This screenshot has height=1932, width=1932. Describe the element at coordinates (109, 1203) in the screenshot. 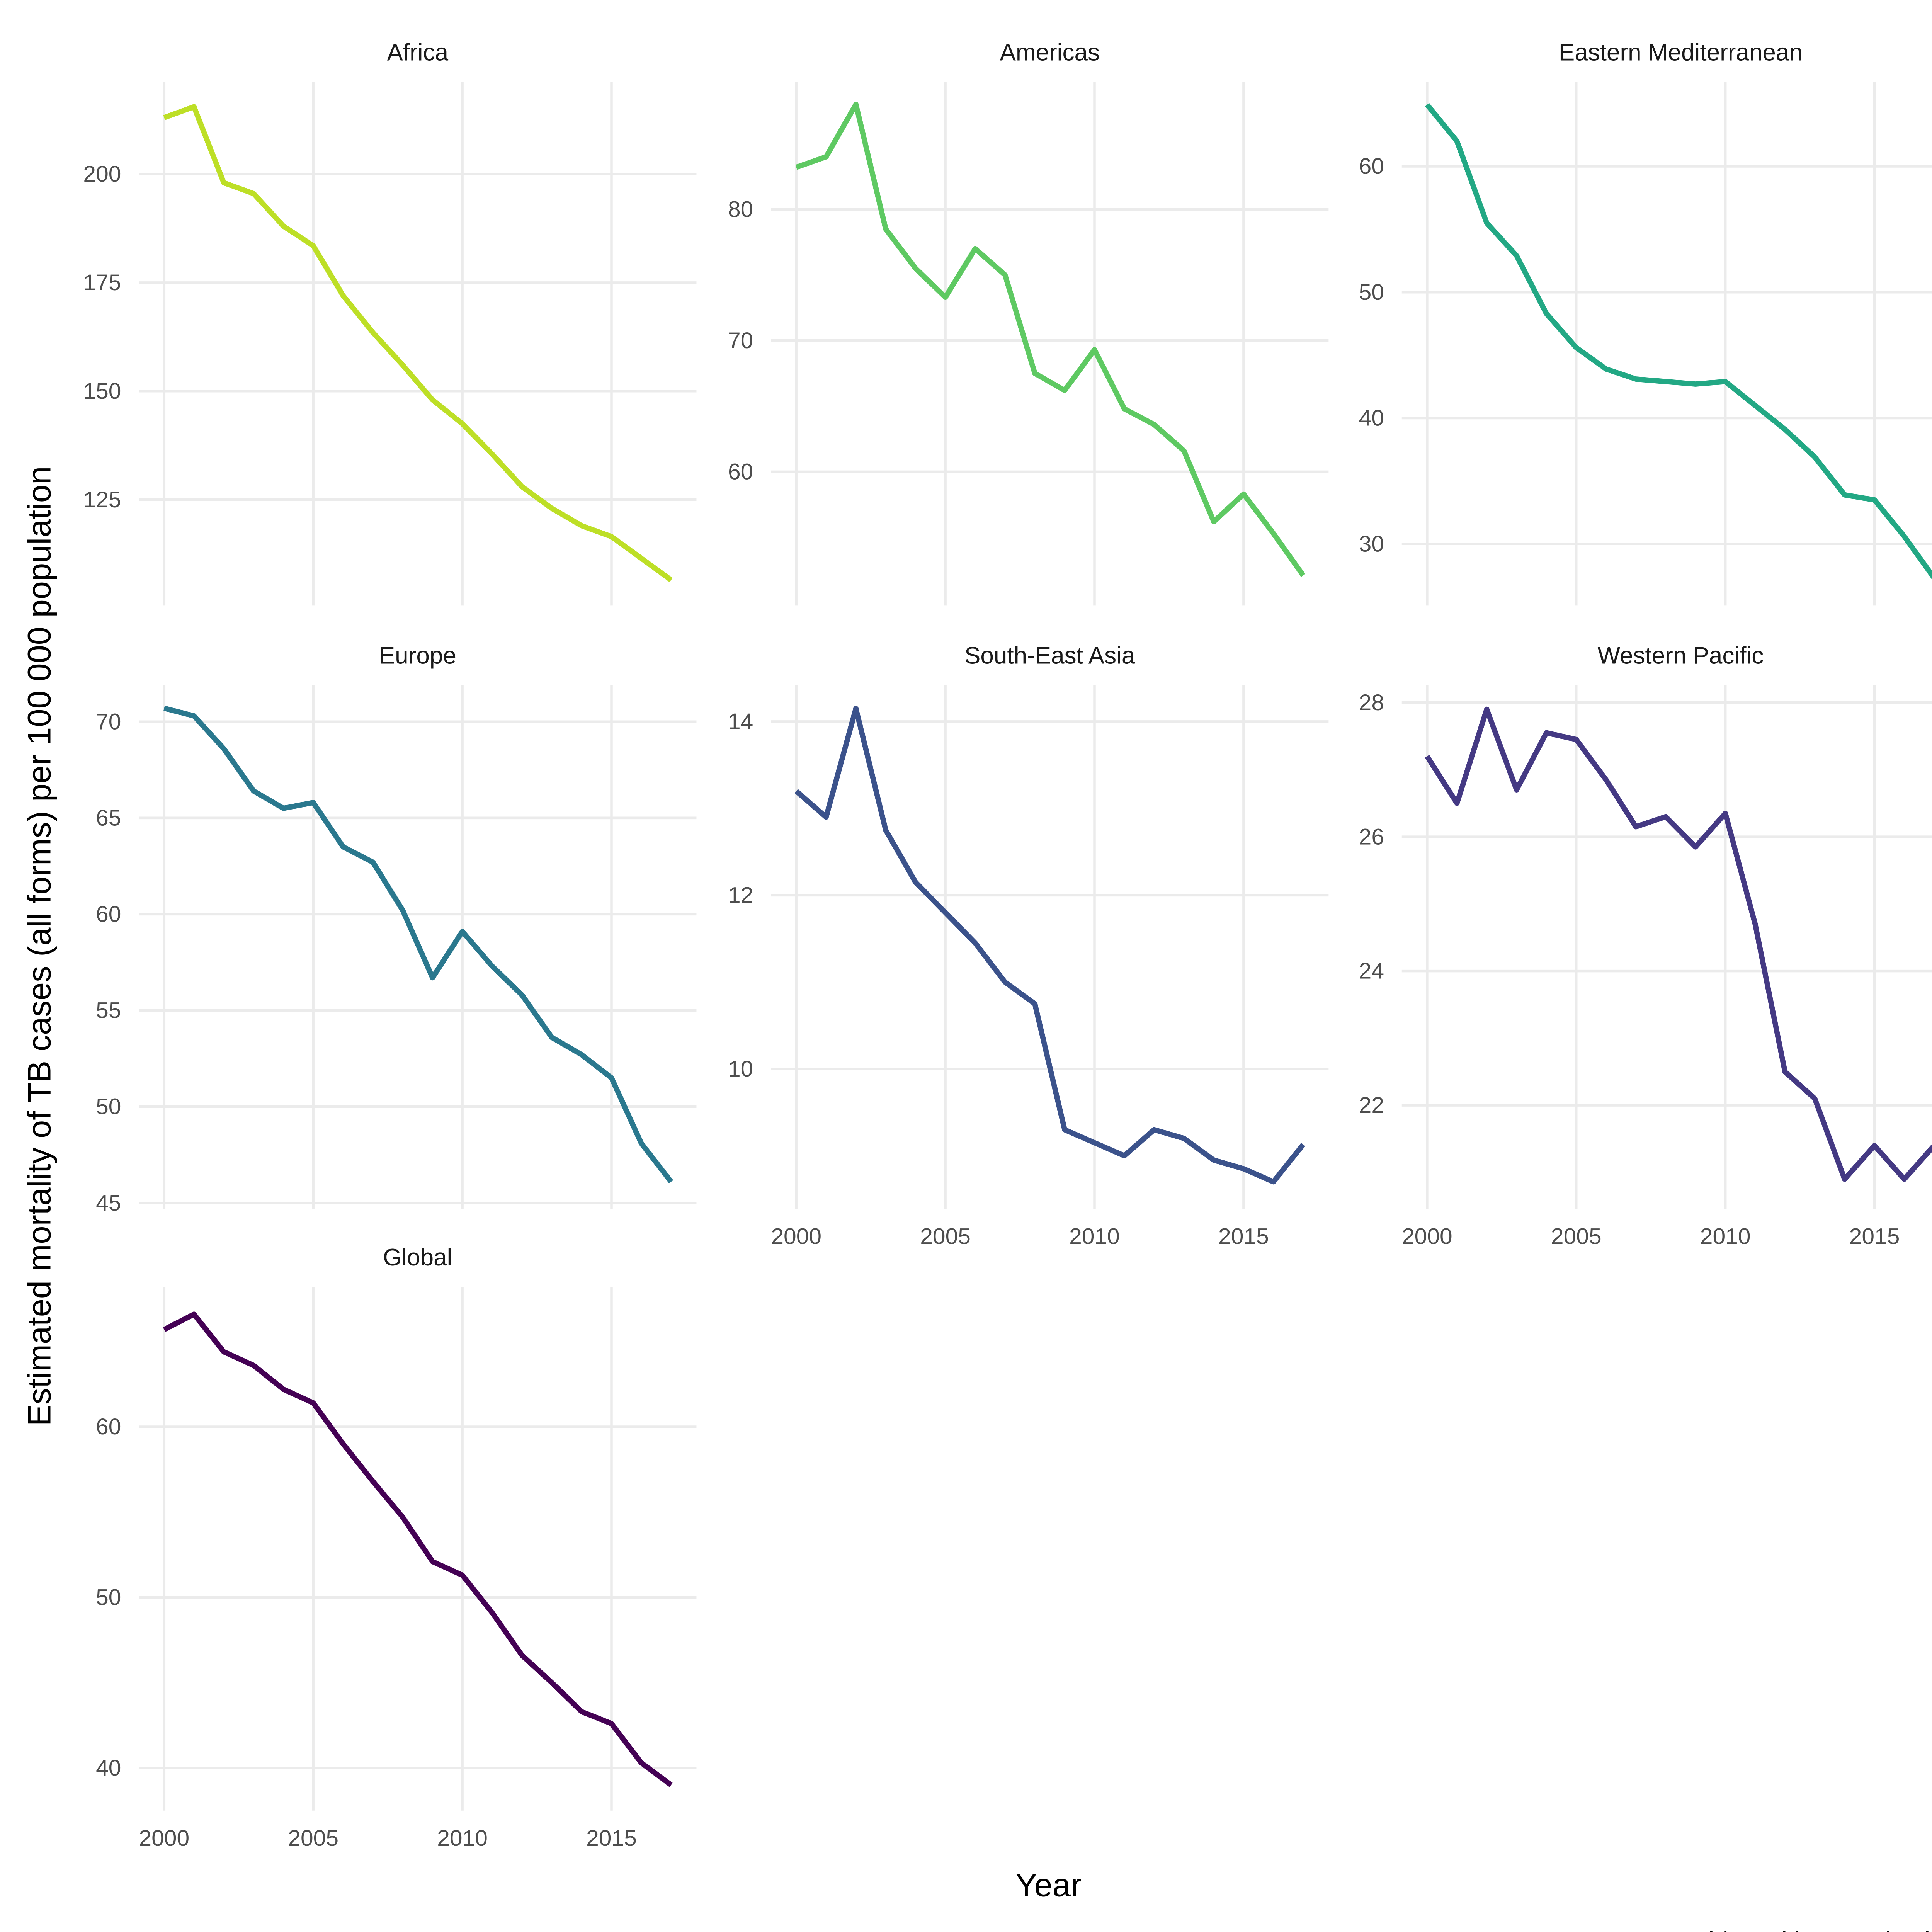

I see `y-tick-label: 45` at that location.